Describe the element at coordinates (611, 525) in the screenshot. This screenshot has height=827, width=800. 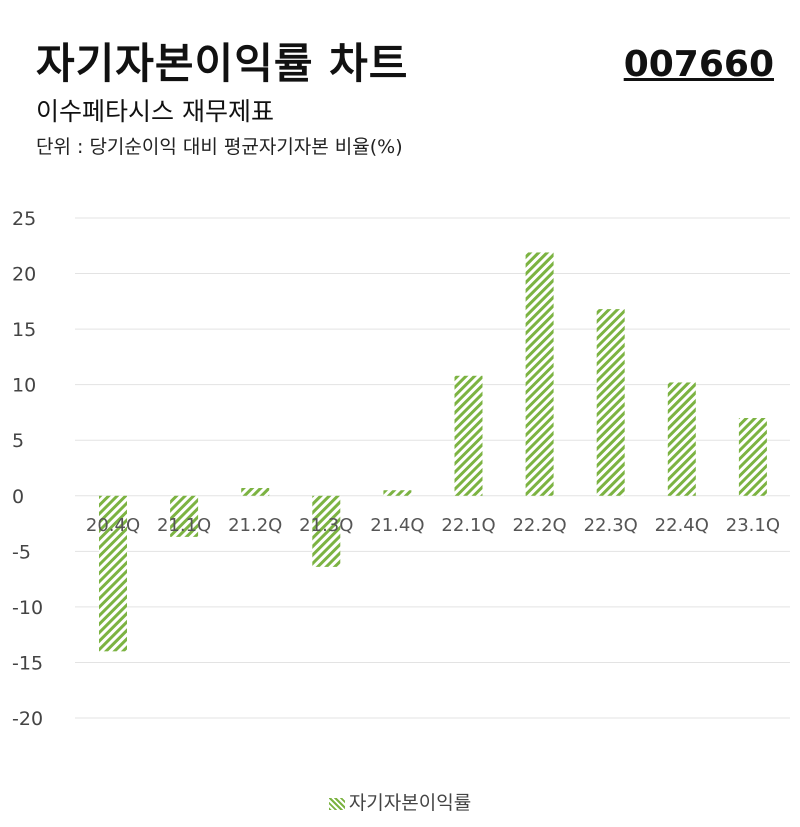
I see `x-tick-label: 22.3Q` at that location.